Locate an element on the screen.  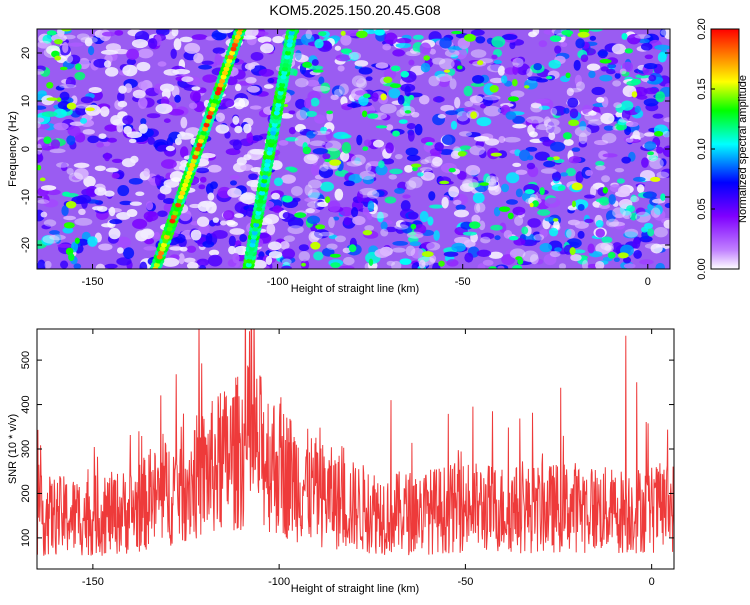
heatmap-x-tick-label: -150 is located at coordinates (93, 282).